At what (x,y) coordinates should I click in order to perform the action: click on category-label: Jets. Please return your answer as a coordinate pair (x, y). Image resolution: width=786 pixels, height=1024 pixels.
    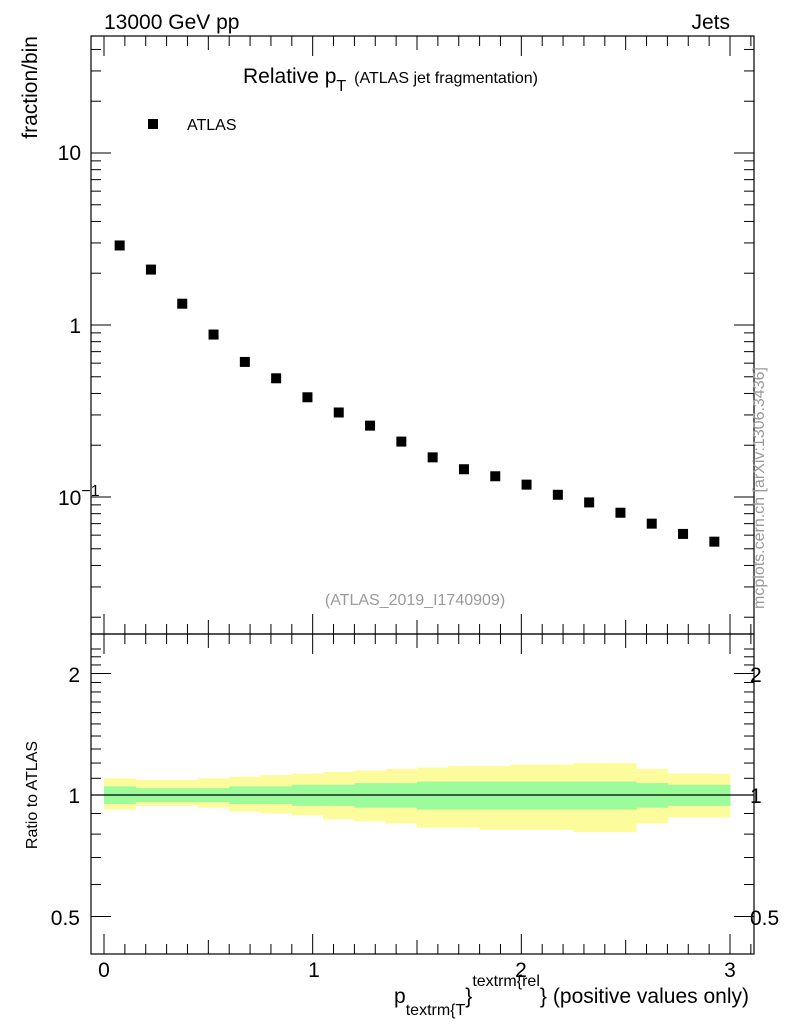
    Looking at the image, I should click on (710, 22).